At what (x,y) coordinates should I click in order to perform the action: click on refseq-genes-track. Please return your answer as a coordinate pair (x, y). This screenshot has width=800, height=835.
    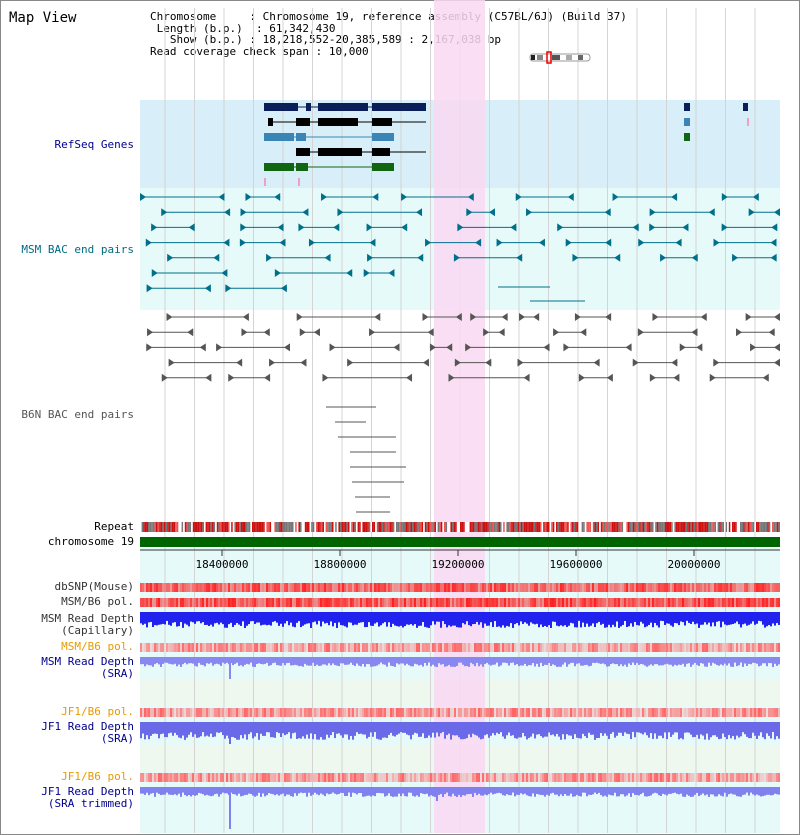
    Looking at the image, I should click on (506, 144).